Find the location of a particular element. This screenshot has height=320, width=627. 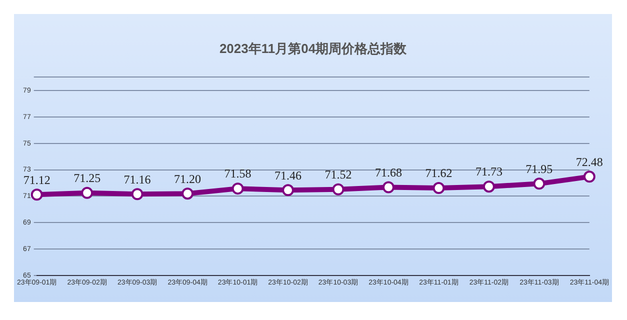

data-label: 71.68 is located at coordinates (388, 172).